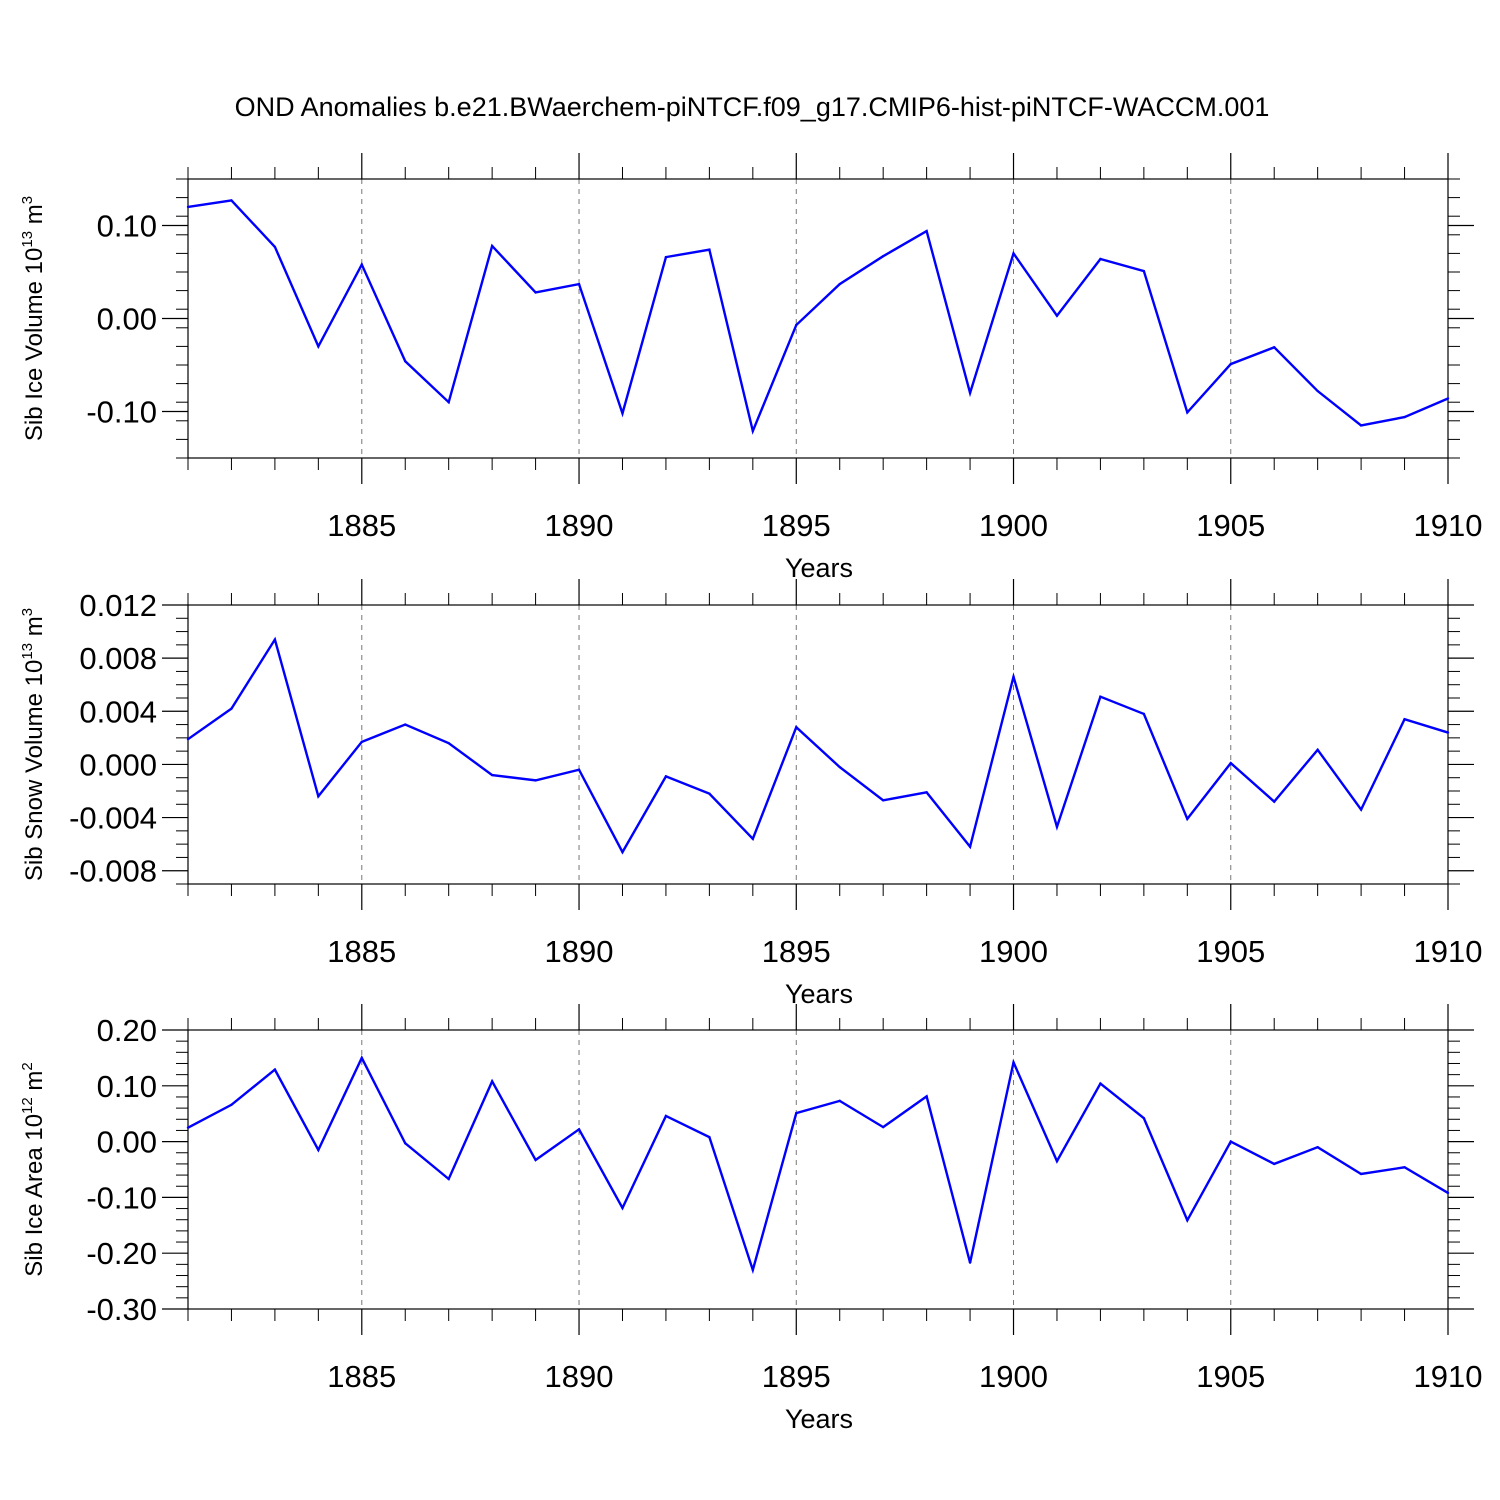 The height and width of the screenshot is (1500, 1500). What do you see at coordinates (118, 764) in the screenshot?
I see `y-tick-label: 0.000` at bounding box center [118, 764].